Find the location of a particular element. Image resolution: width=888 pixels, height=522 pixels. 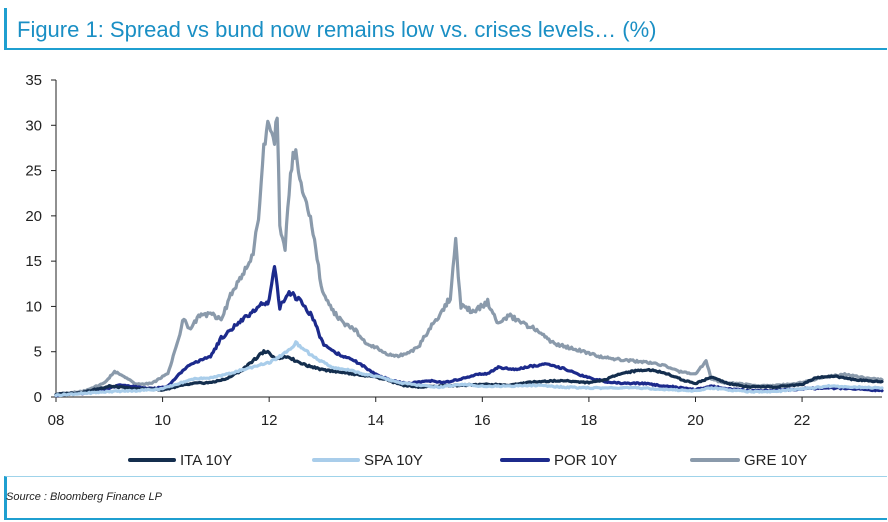

legend-item-gre: GRE 10Y is located at coordinates (748, 460).